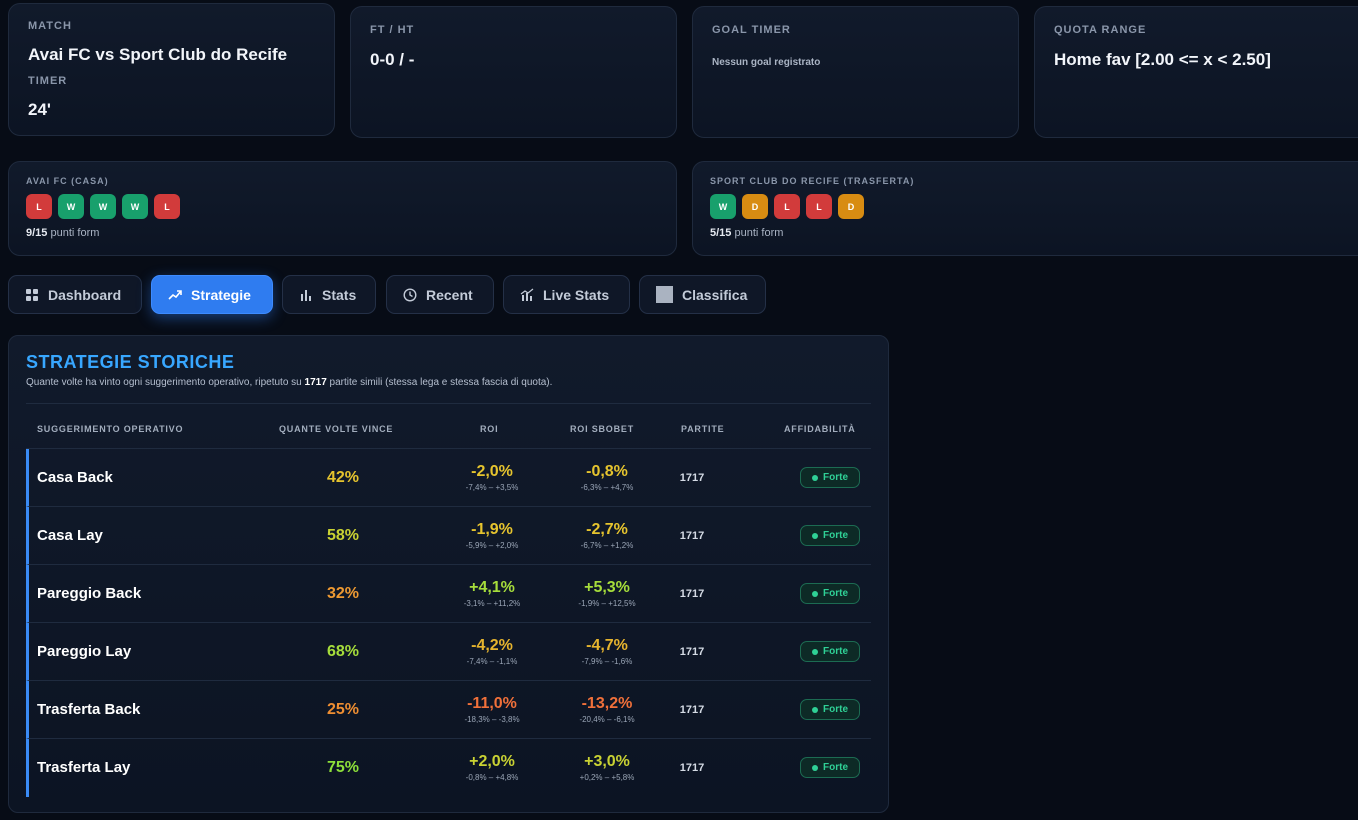 The height and width of the screenshot is (820, 1358). What do you see at coordinates (315, 382) in the screenshot?
I see `subtitle-count: 1717` at bounding box center [315, 382].